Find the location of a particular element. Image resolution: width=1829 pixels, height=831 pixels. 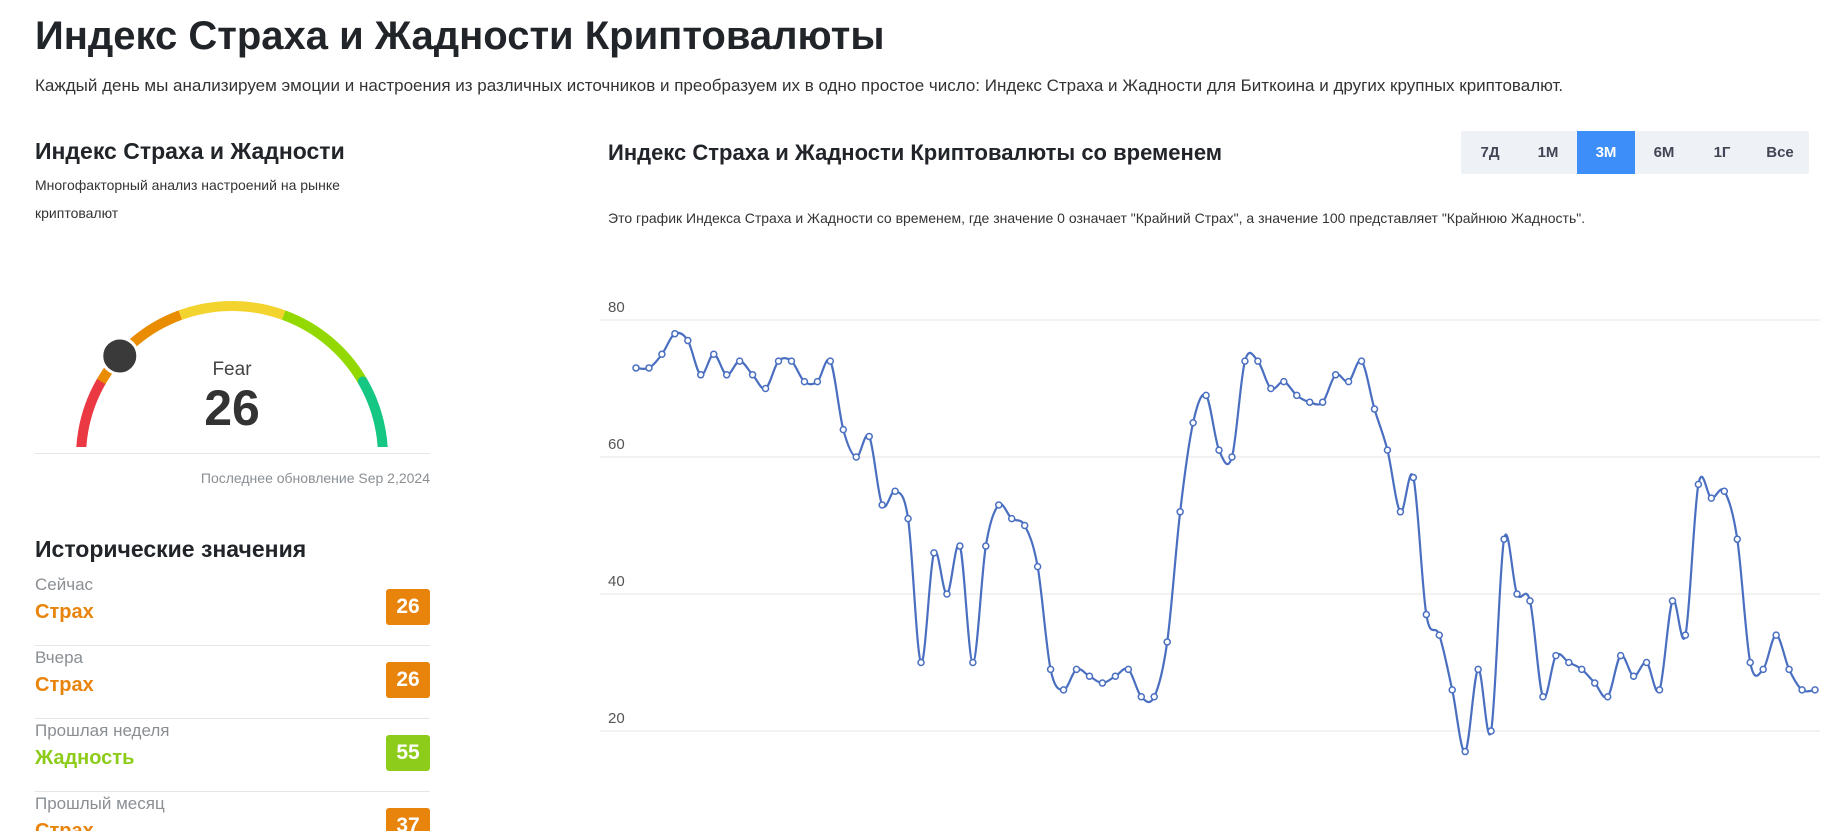

range-button-6m: 6М is located at coordinates (1664, 152).